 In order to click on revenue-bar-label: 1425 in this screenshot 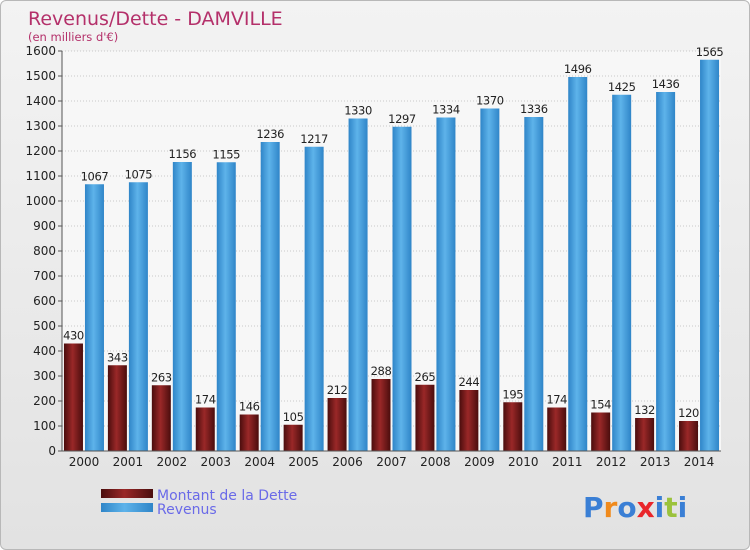, I will do `click(622, 87)`.